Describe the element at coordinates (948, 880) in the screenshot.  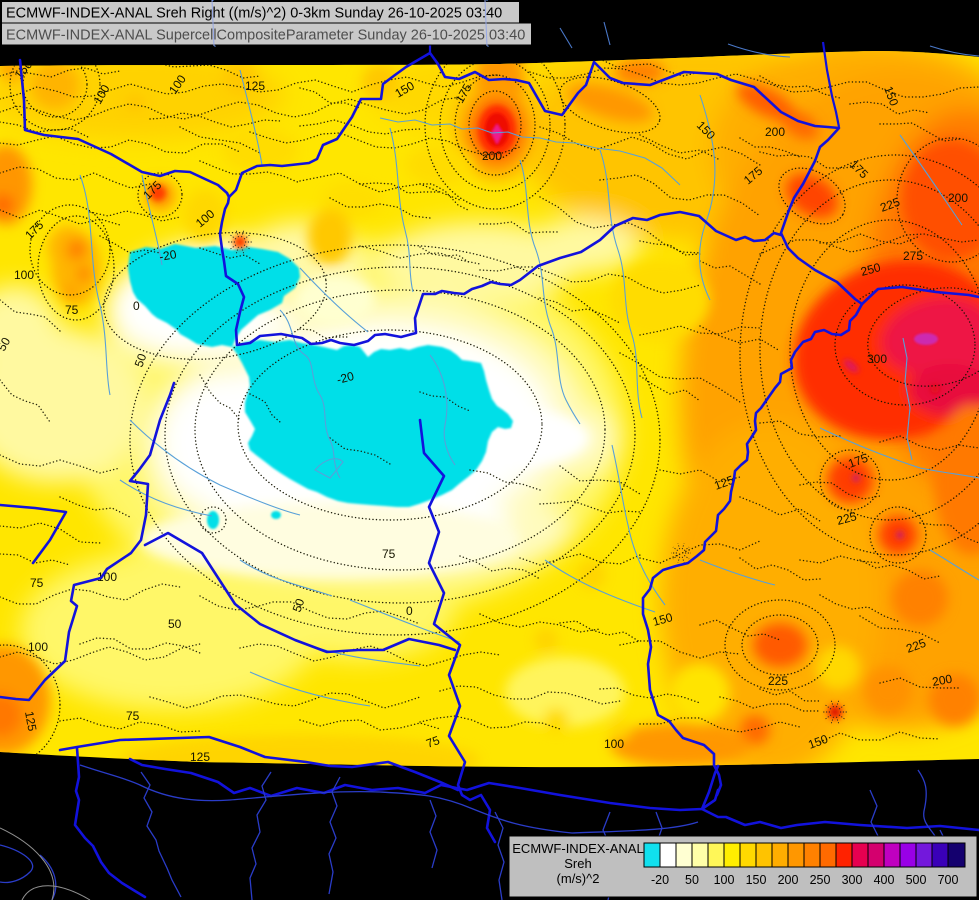
I see `svg-text: 700` at that location.